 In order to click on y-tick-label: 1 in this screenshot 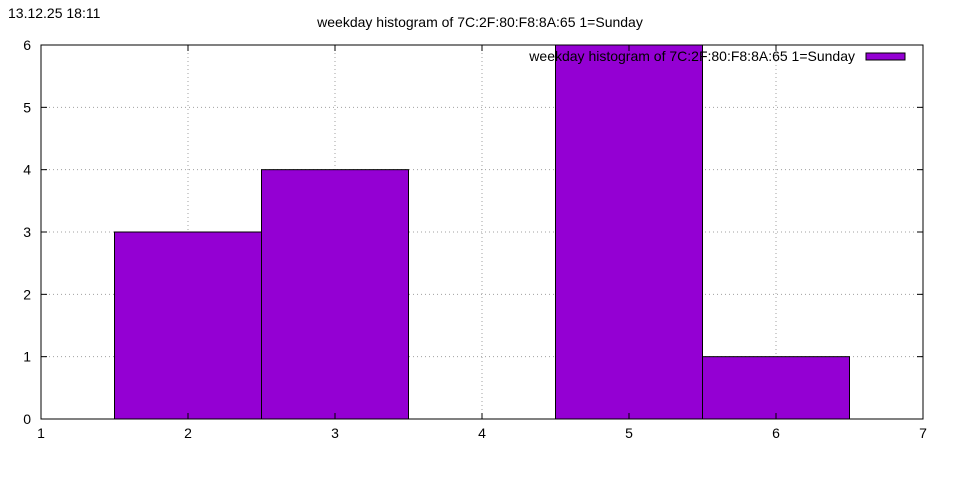, I will do `click(27, 357)`.